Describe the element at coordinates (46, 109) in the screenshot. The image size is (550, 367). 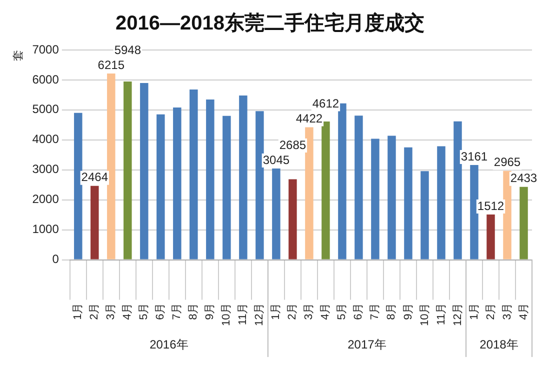
I see `y-tick-label: 5000` at that location.